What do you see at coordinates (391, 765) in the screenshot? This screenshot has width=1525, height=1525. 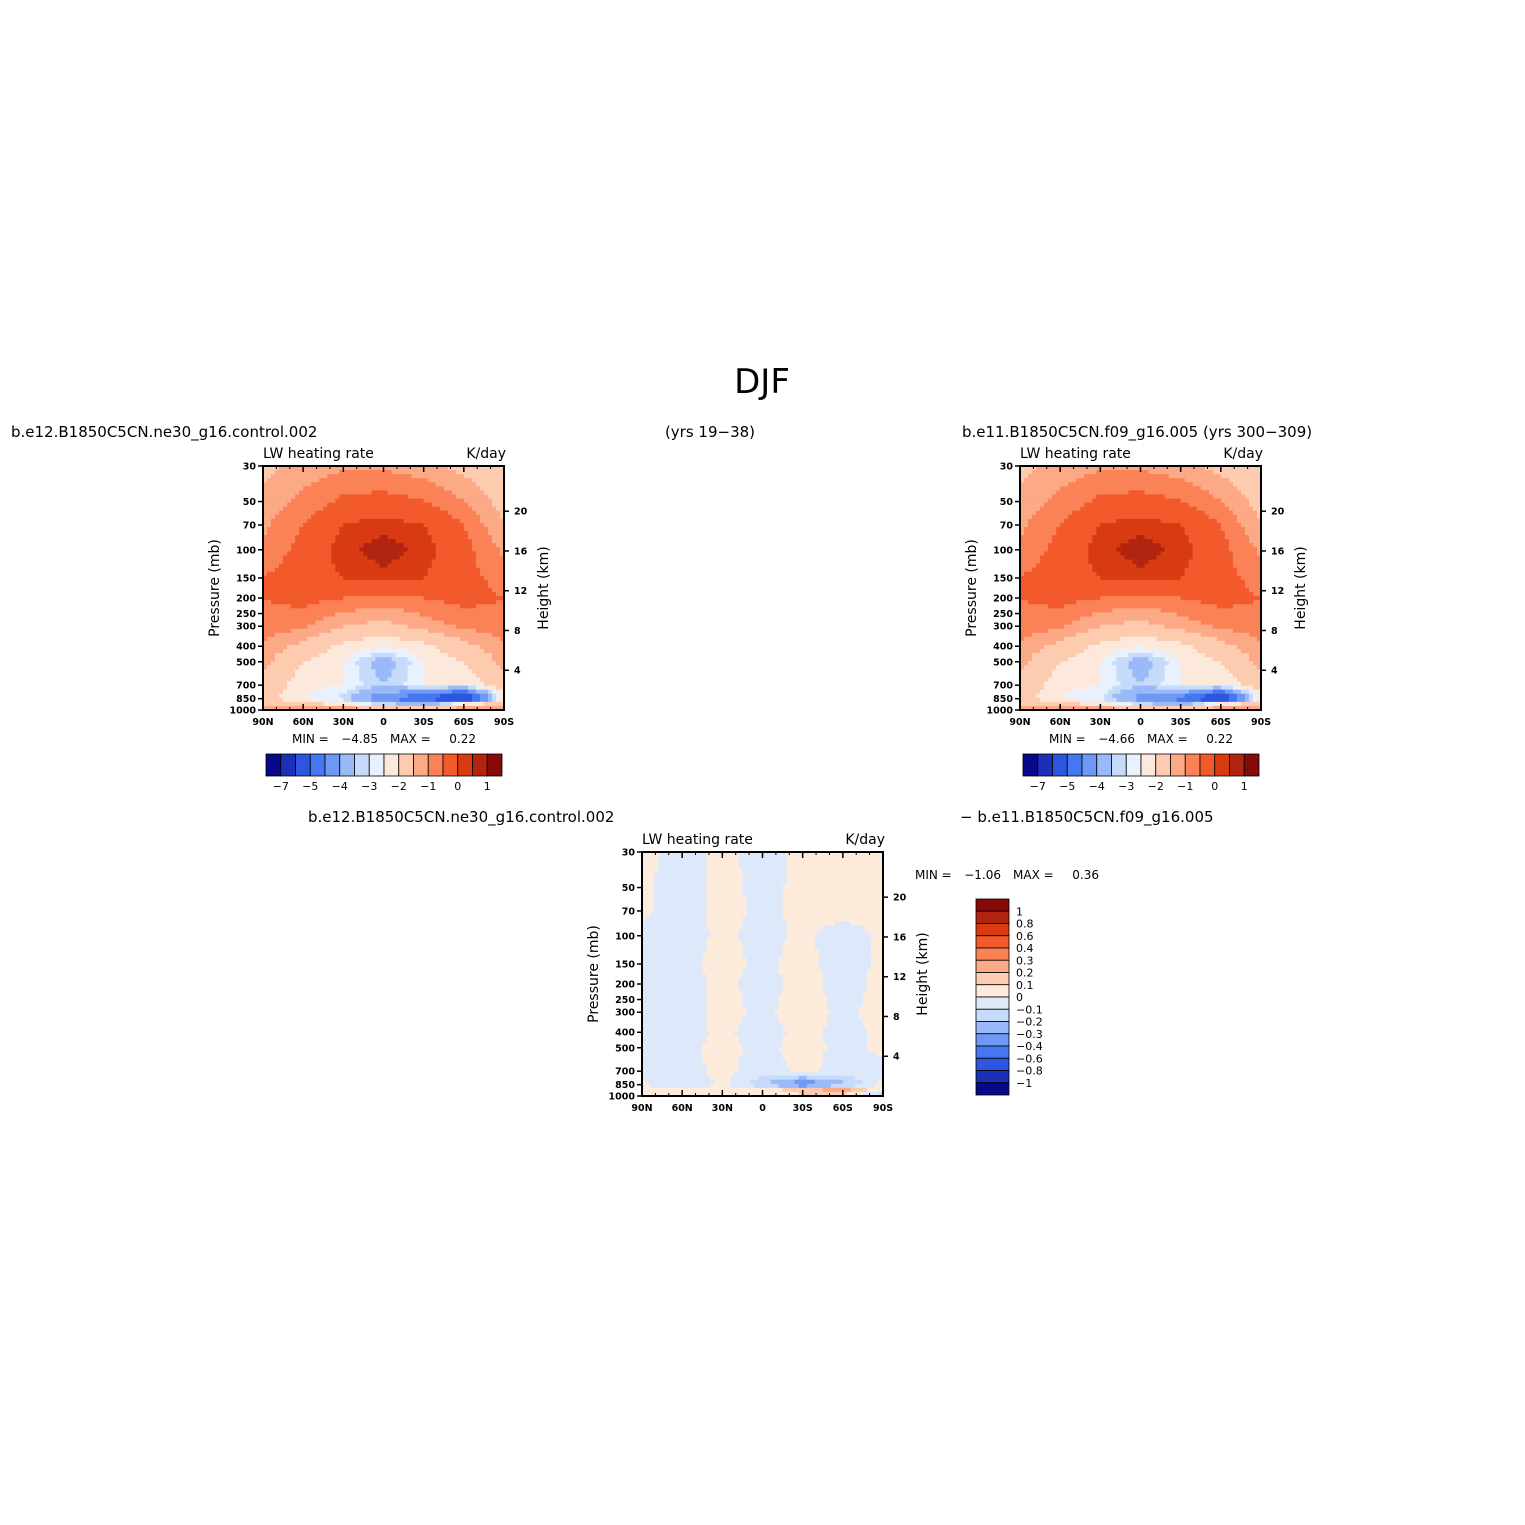 I see `colorbar-swatch` at bounding box center [391, 765].